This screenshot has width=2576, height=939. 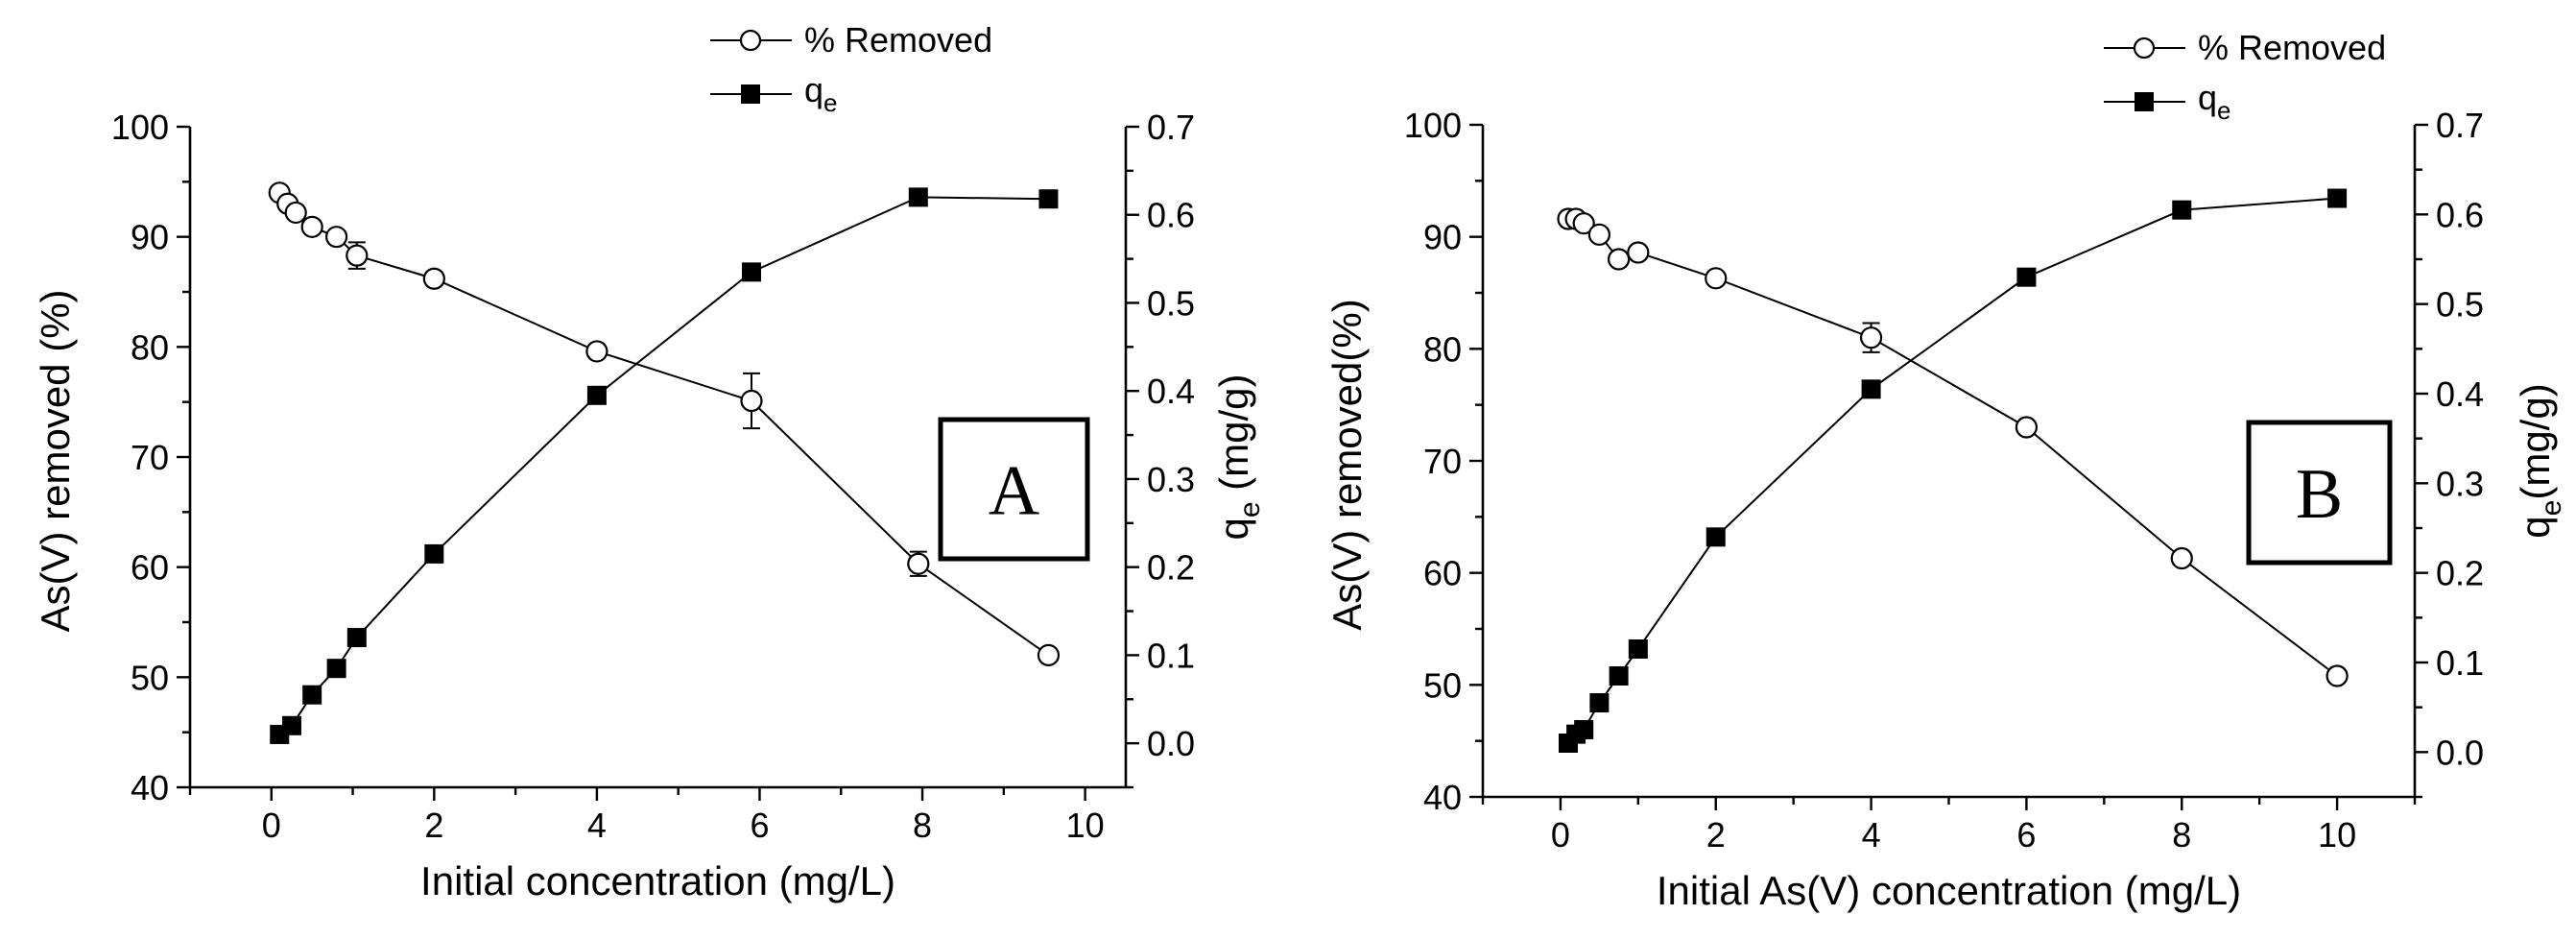 I want to click on panel-label: A, so click(x=1014, y=491).